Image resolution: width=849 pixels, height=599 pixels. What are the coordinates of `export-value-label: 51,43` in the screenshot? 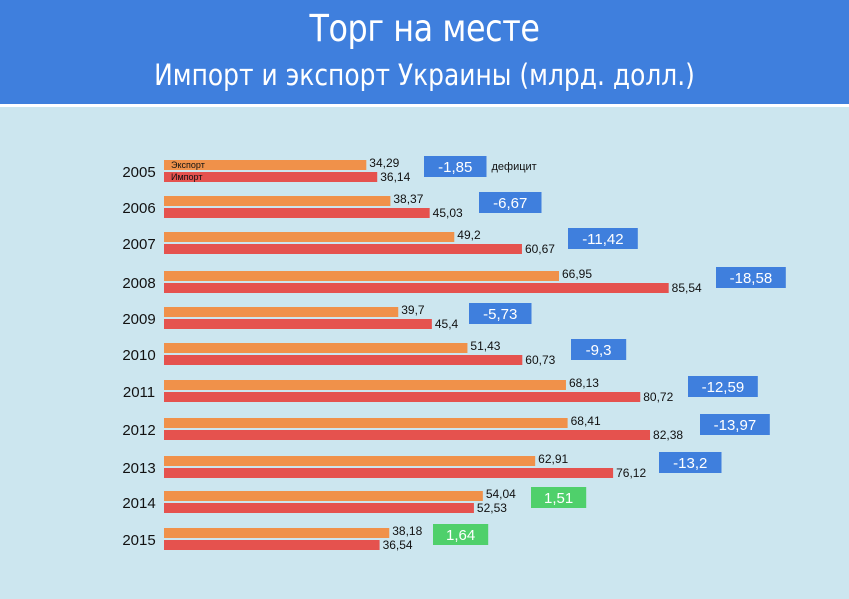 It's located at (485, 346).